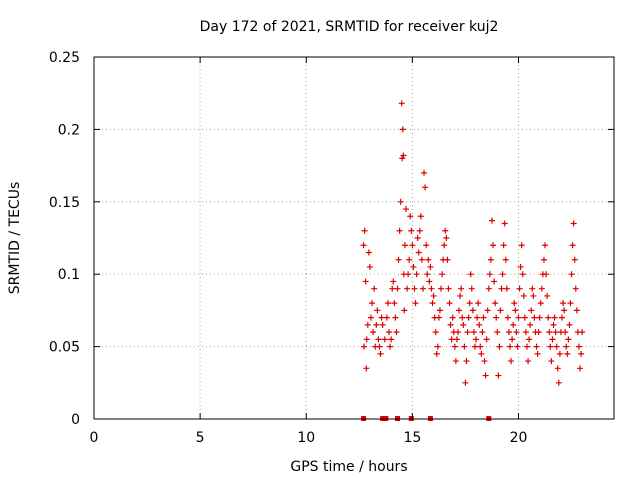 Image resolution: width=640 pixels, height=480 pixels. Describe the element at coordinates (412, 438) in the screenshot. I see `x-tick-label: 15` at that location.